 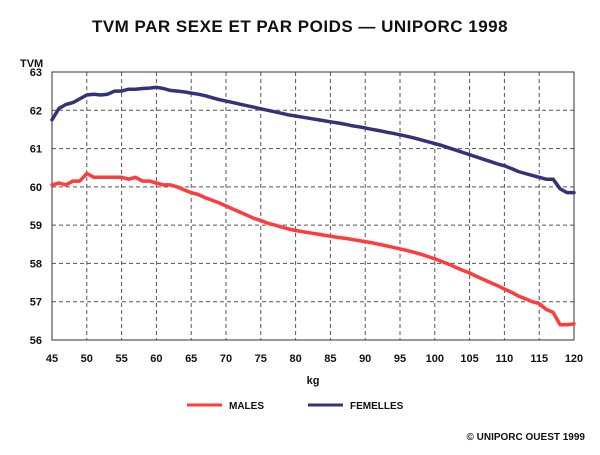 What do you see at coordinates (36, 303) in the screenshot?
I see `y-tick-label: 57` at bounding box center [36, 303].